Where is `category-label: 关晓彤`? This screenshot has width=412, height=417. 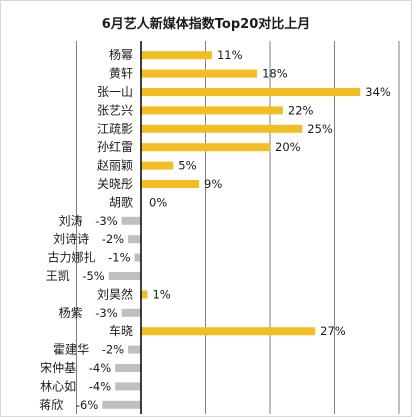
category-label: 关晓彤 is located at coordinates (115, 184).